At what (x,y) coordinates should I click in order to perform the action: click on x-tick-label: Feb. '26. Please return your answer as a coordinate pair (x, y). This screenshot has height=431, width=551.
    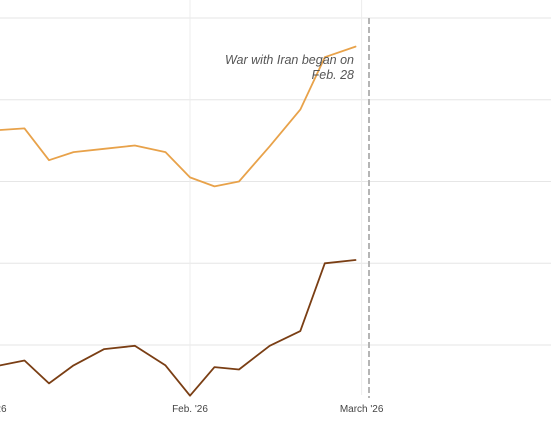
    Looking at the image, I should click on (190, 409).